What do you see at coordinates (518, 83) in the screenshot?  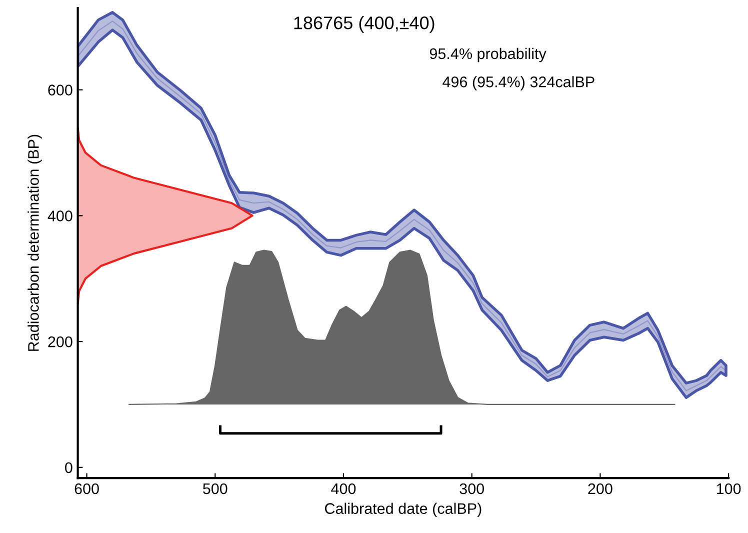 I see `annotation: 496 (95.4%) 324calBP` at bounding box center [518, 83].